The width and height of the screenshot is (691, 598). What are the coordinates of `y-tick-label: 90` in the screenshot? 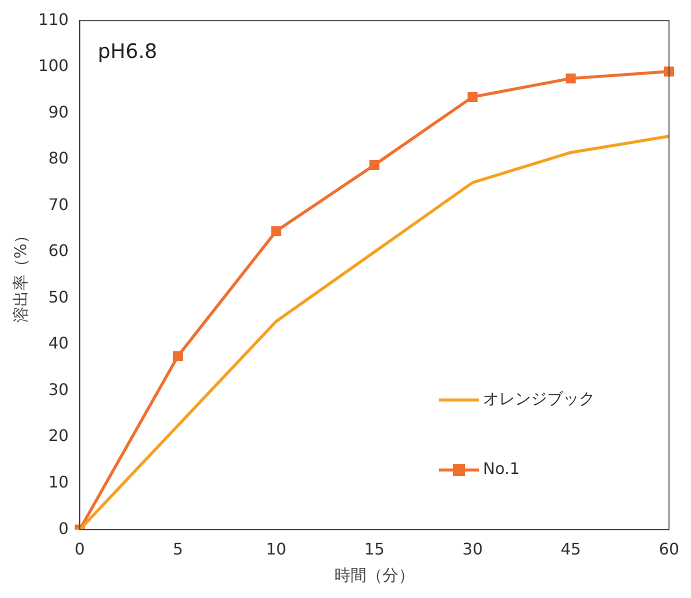 It's located at (58, 112).